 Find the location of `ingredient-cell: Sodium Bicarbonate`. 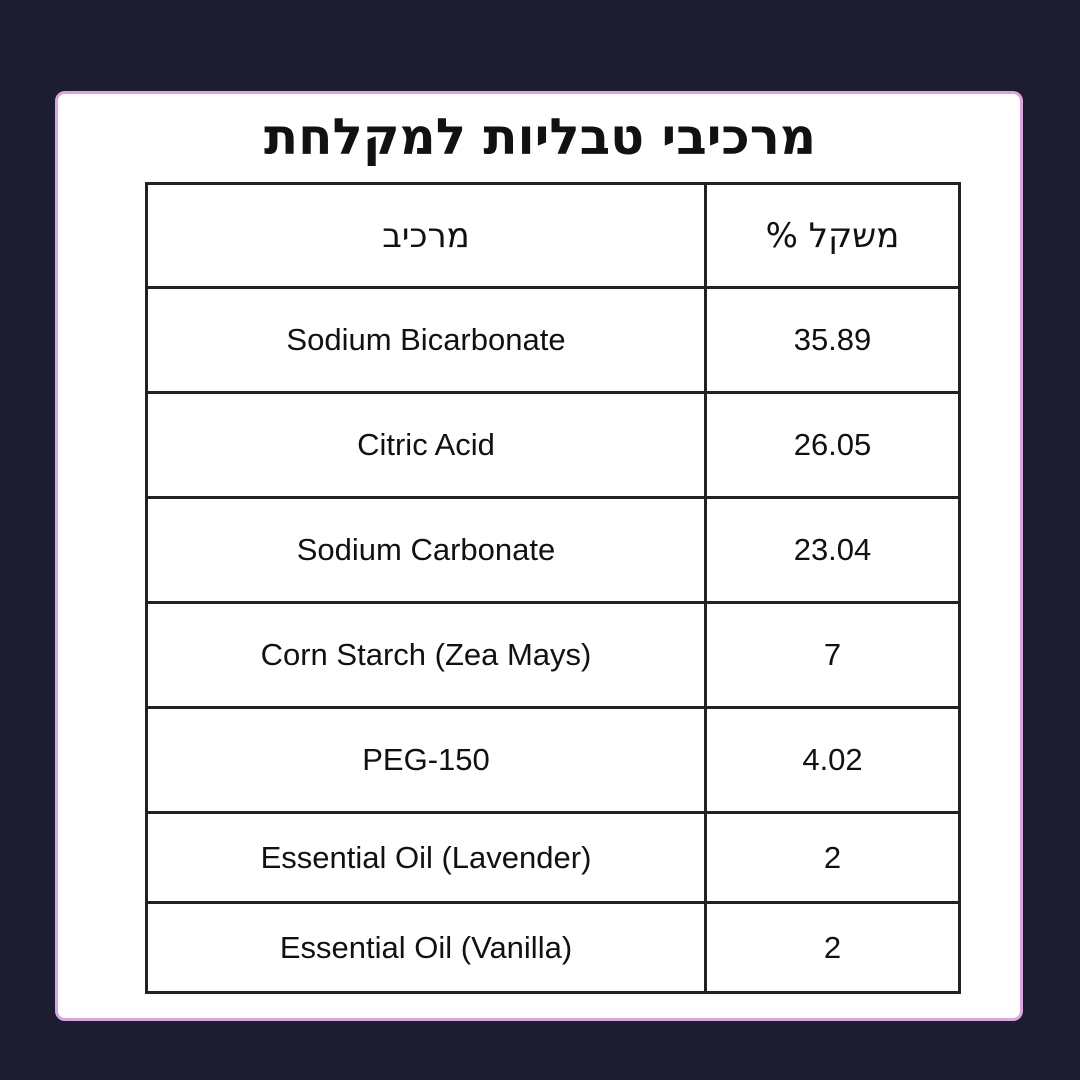

ingredient-cell: Sodium Bicarbonate is located at coordinates (426, 340).